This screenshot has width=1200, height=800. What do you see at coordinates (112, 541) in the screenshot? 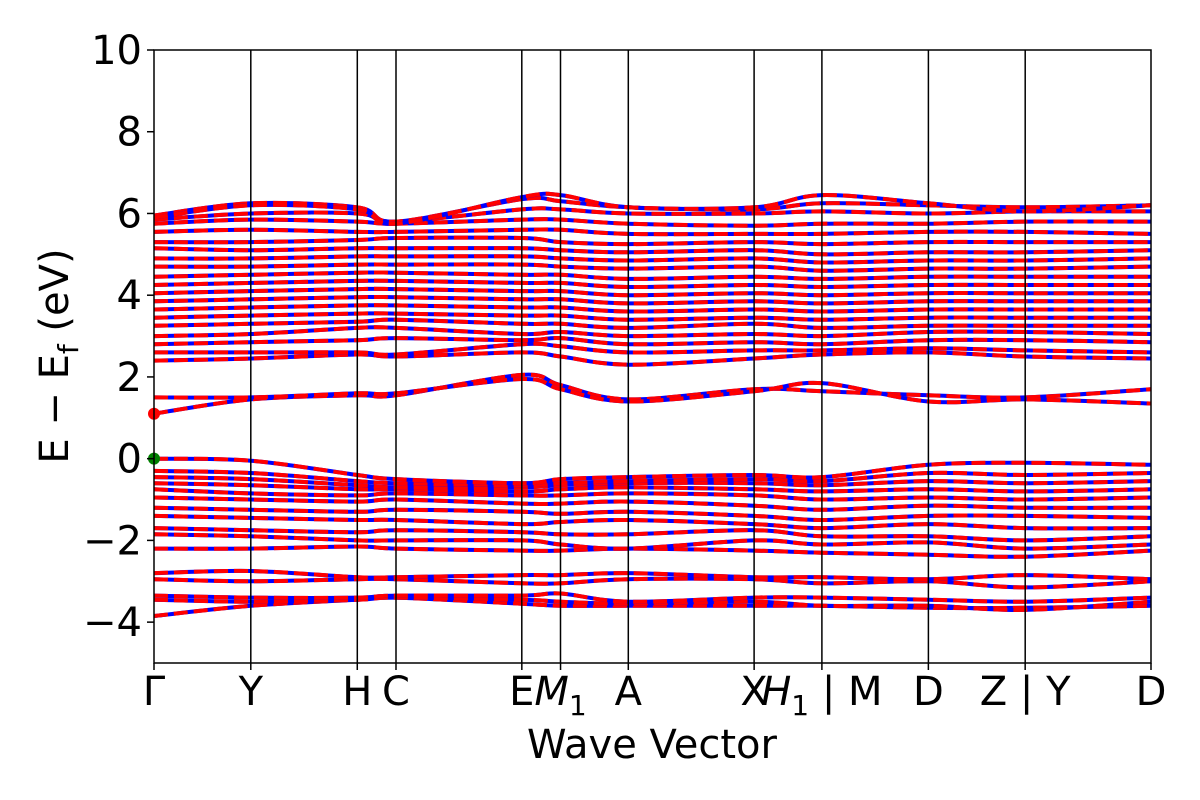
I see `y-tick-label: −2` at bounding box center [112, 541].